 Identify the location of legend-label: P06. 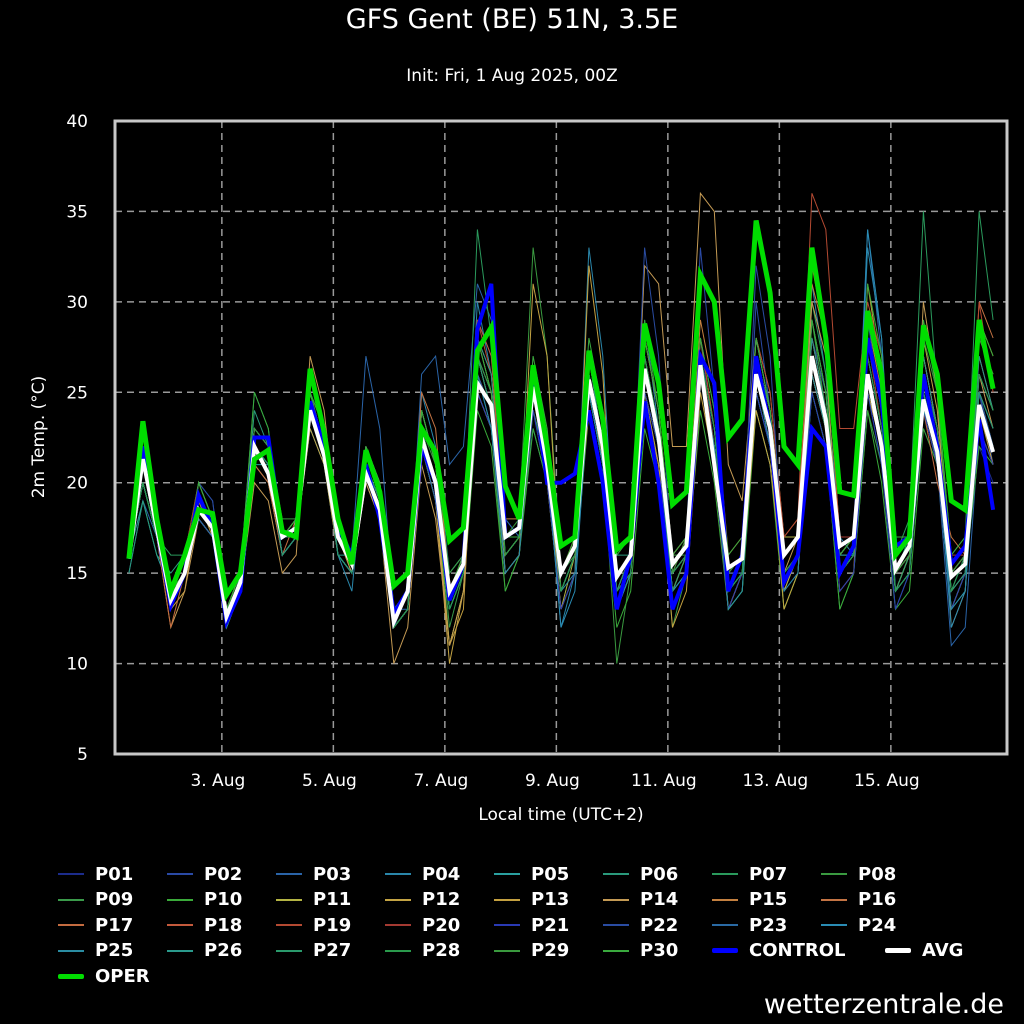
(659, 874).